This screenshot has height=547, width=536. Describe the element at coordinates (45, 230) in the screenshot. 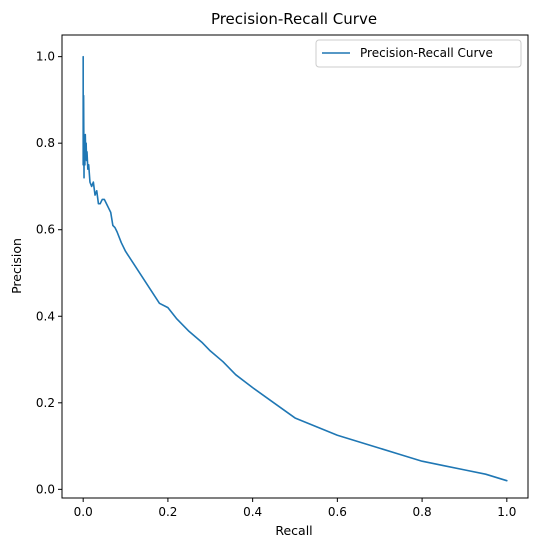

I see `y-tick-label: 0.6` at that location.